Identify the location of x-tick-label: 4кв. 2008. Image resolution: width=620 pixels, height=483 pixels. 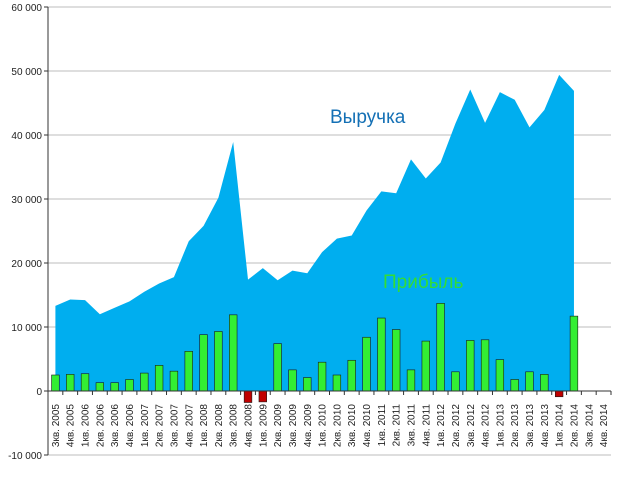
(249, 425).